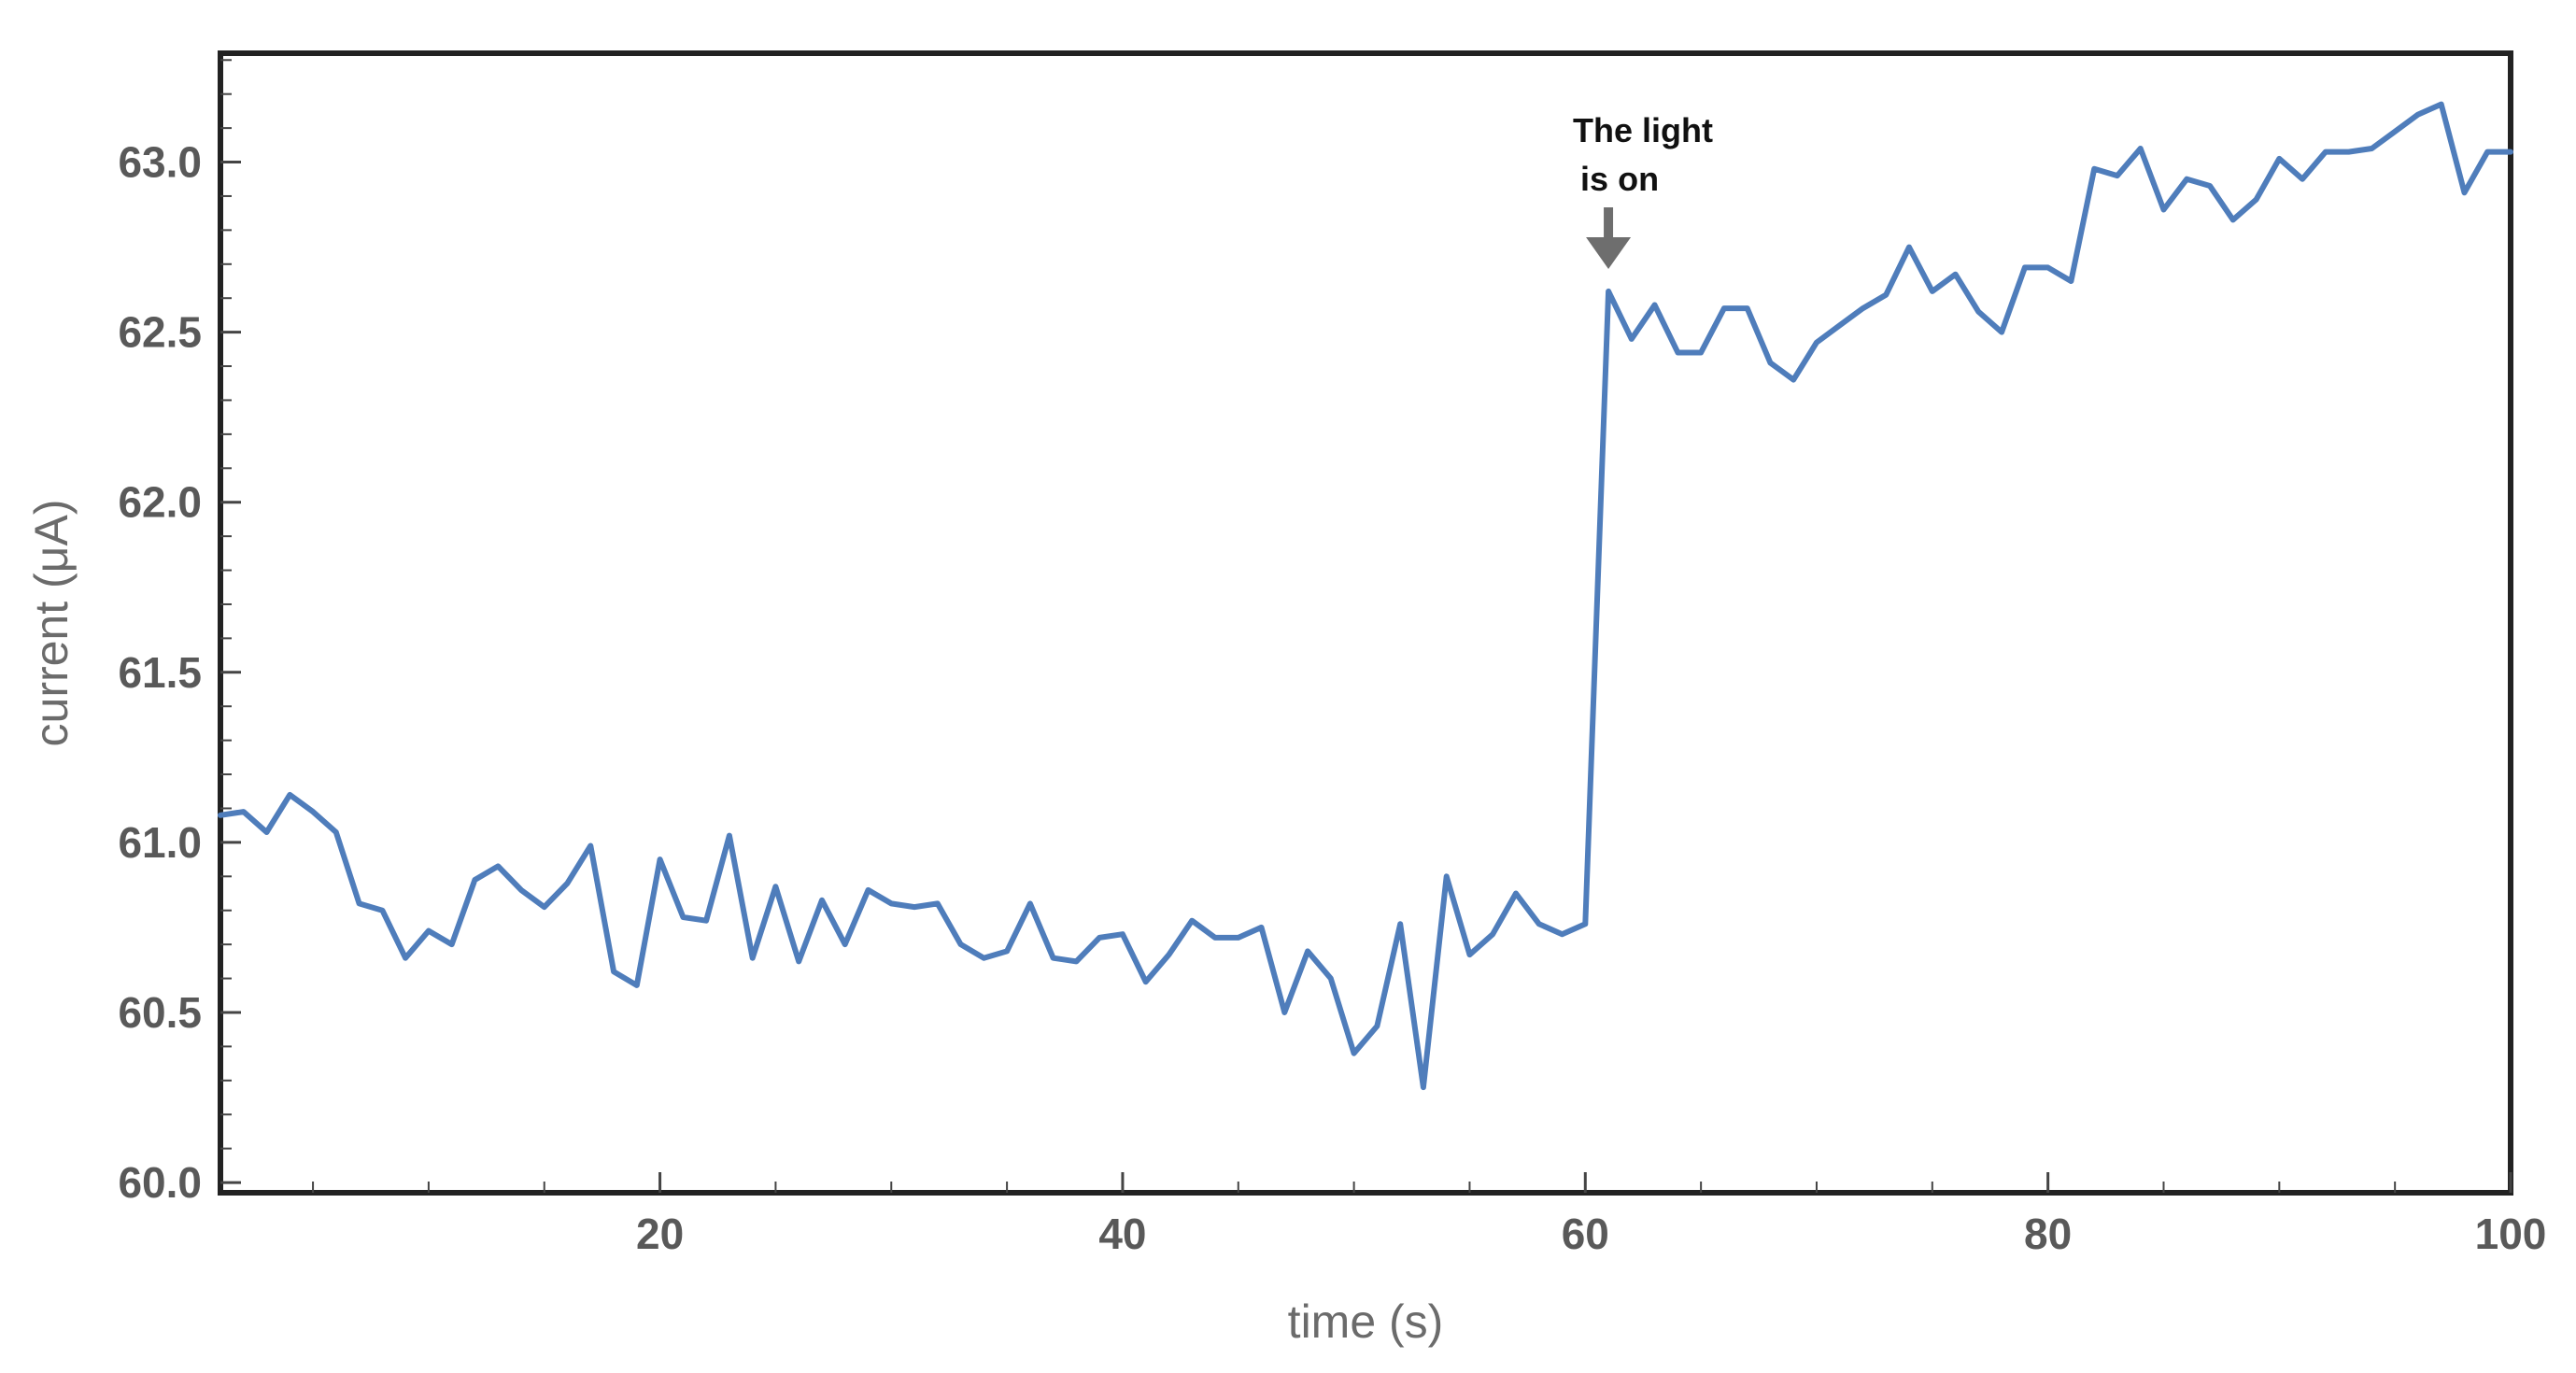  I want to click on y-tick-label: 61.0, so click(160, 842).